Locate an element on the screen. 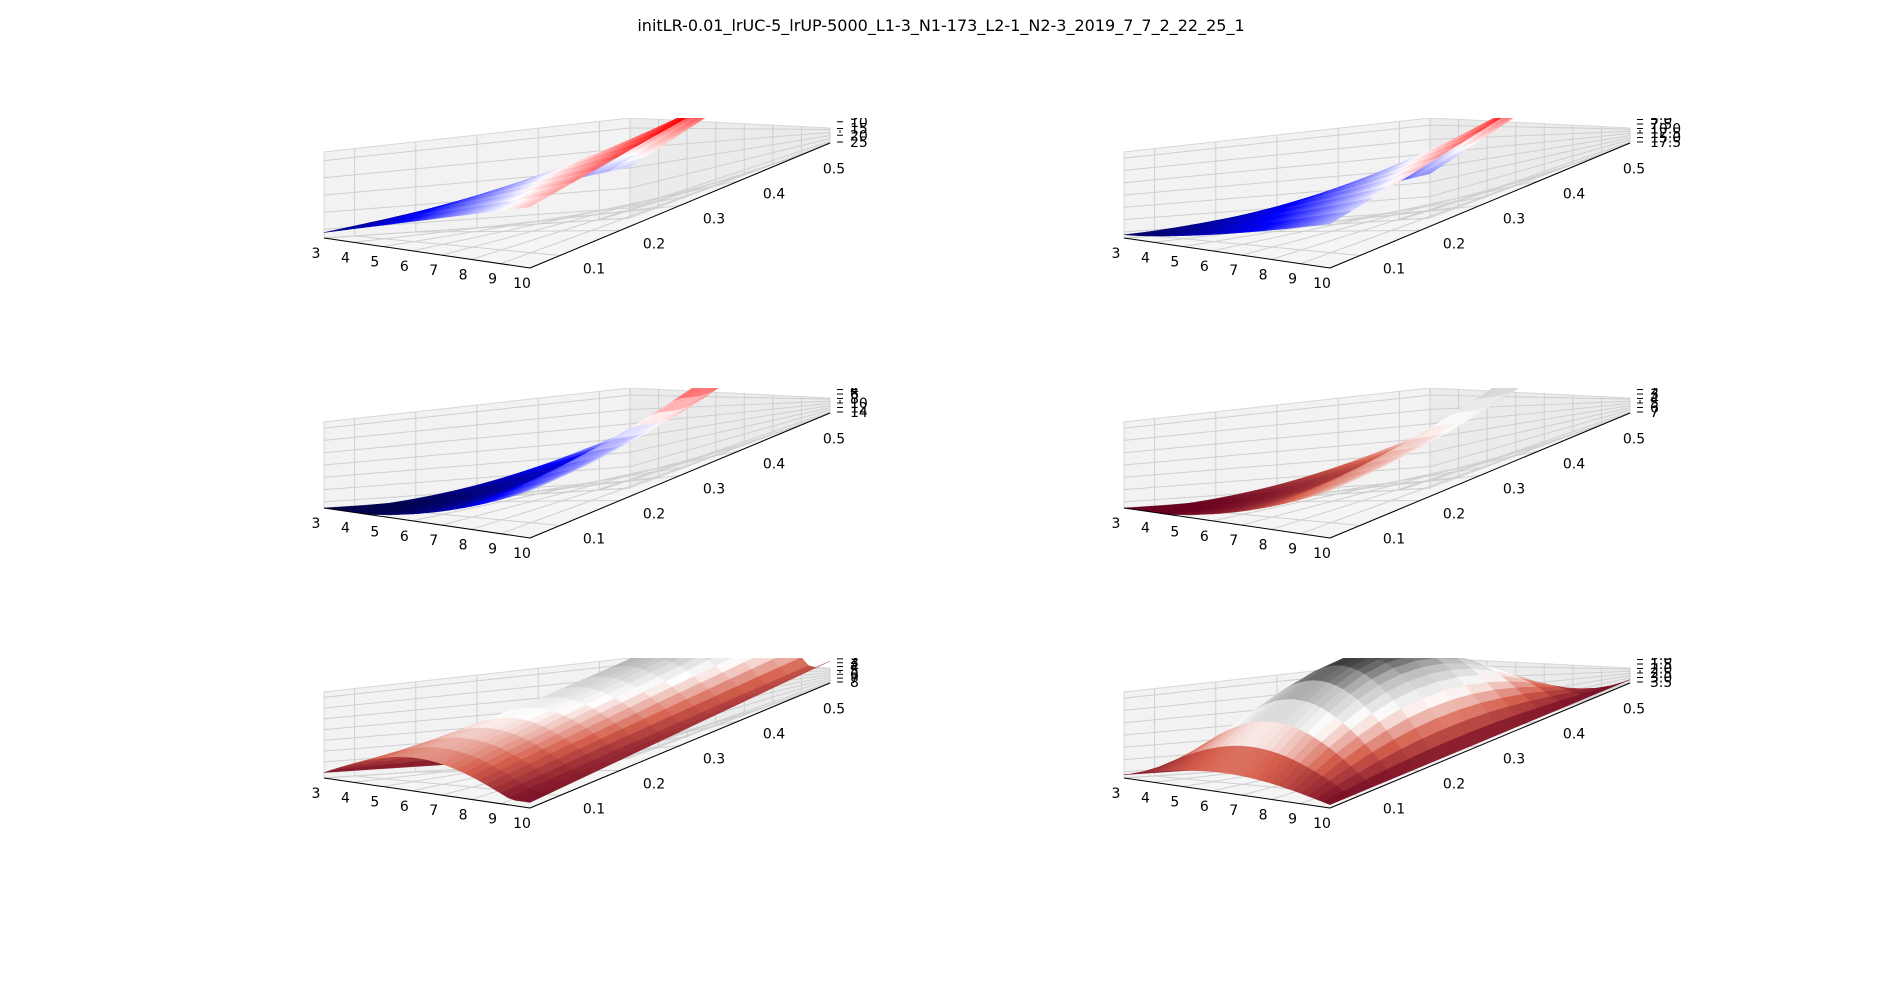  z-tick-label: 14 is located at coordinates (859, 413).